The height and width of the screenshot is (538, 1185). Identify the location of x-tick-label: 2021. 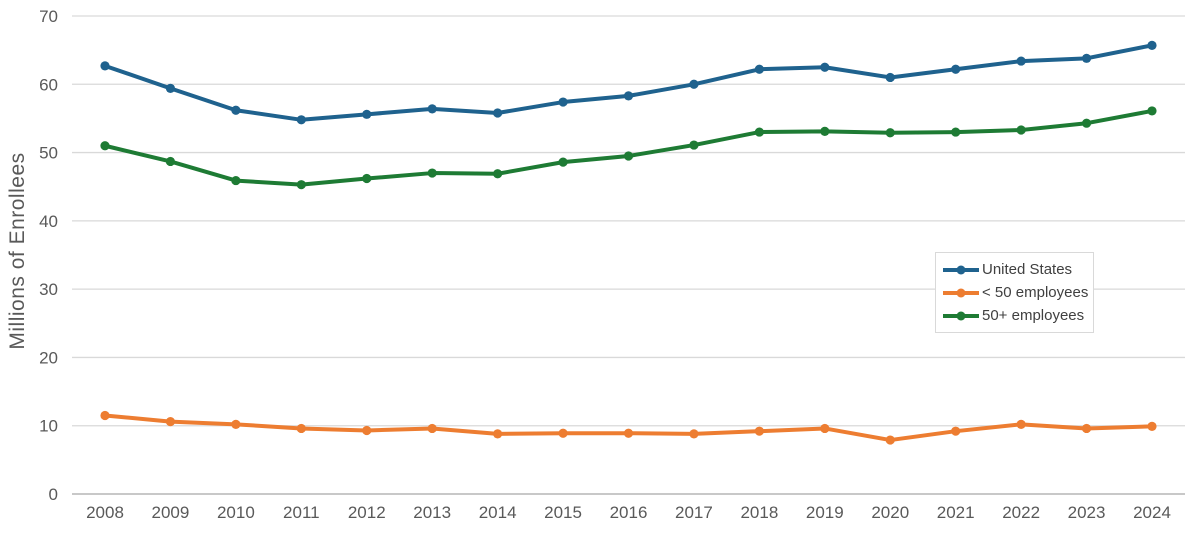
(956, 512).